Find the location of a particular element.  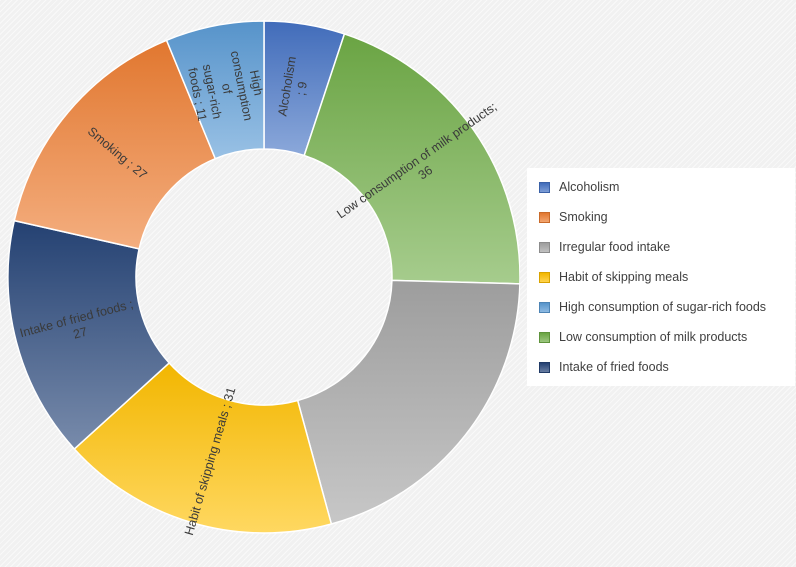

legend-item-alcoholism: Alcoholism is located at coordinates (667, 187).